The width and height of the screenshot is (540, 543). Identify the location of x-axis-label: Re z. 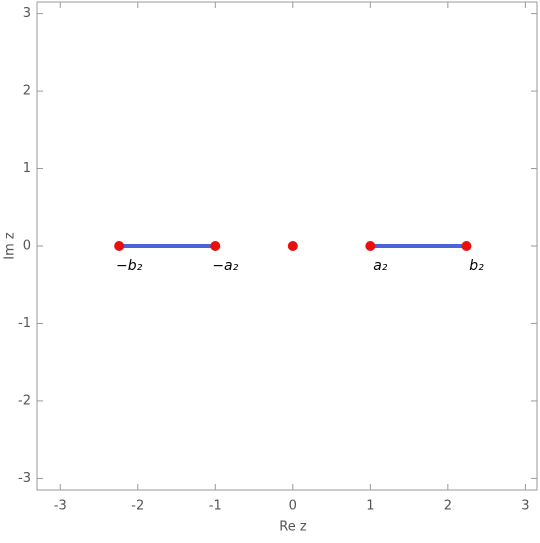
(293, 527).